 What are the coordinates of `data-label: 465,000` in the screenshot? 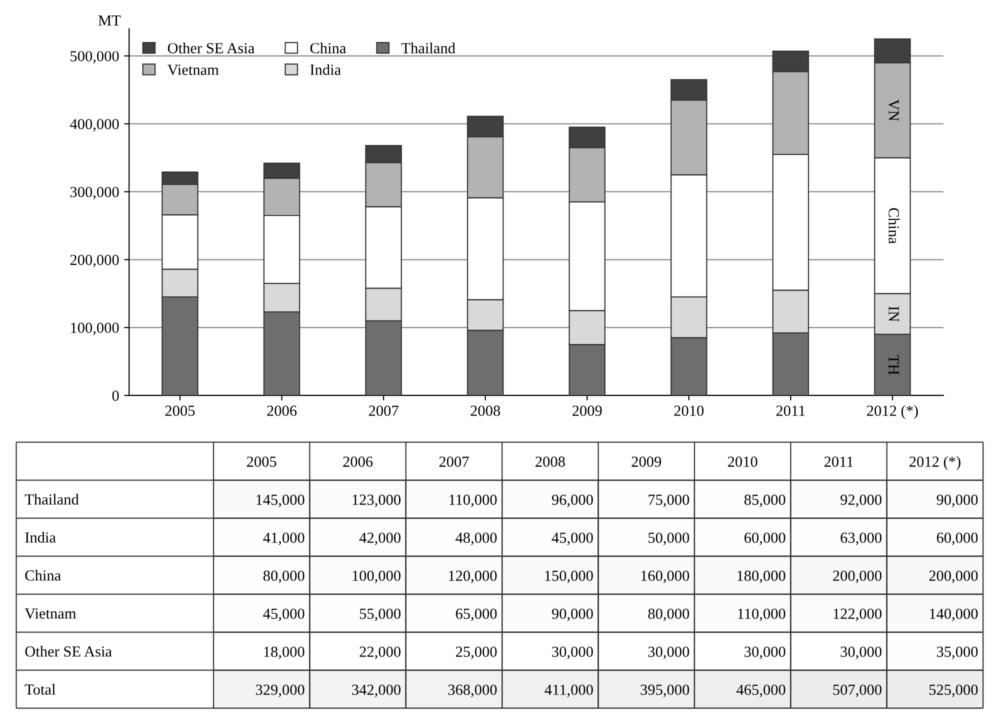 It's located at (761, 691).